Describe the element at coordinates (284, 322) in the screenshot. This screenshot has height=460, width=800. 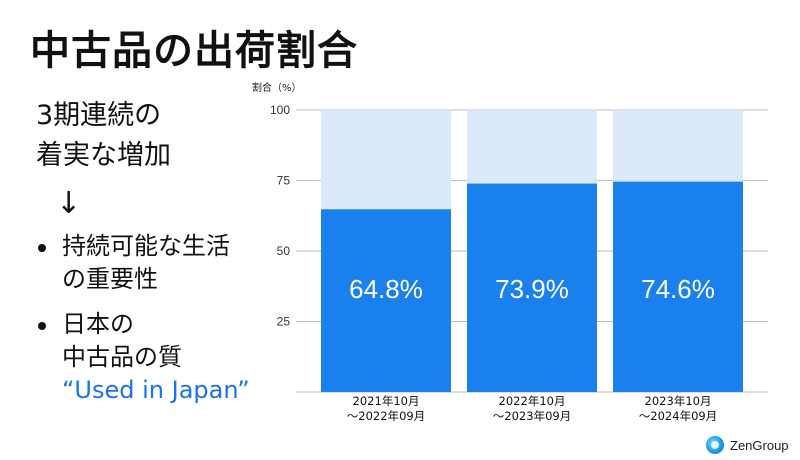
I see `y-tick-label: 25` at that location.